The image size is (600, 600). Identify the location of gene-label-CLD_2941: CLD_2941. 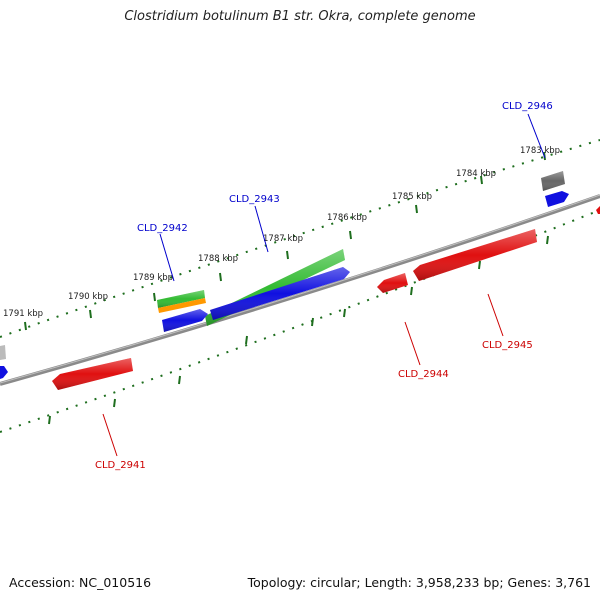
(120, 465).